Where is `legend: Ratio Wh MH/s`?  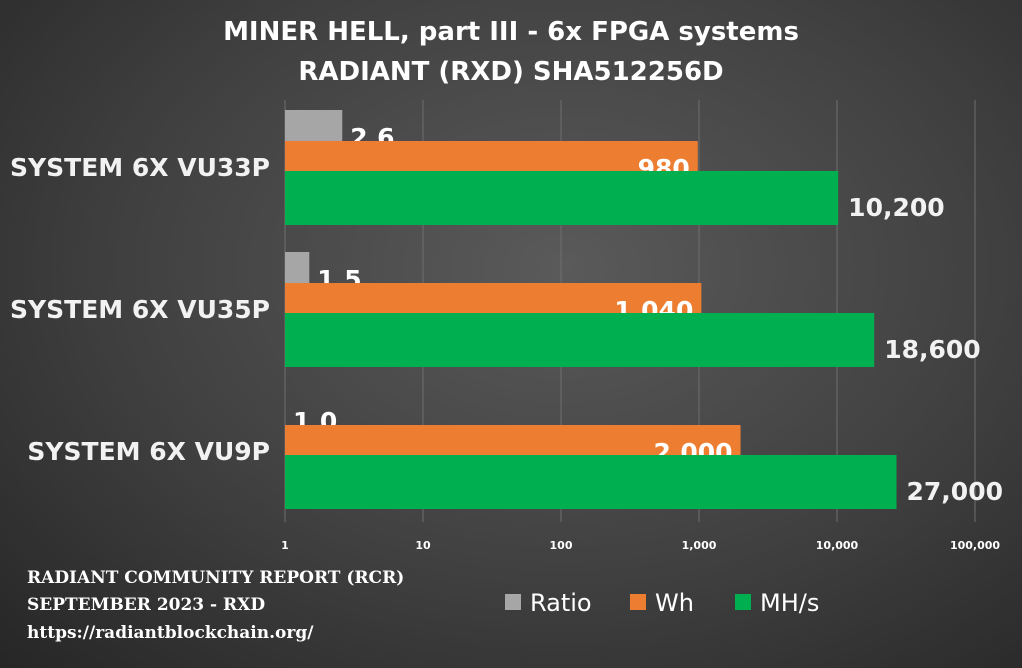 legend: Ratio Wh MH/s is located at coordinates (662, 603).